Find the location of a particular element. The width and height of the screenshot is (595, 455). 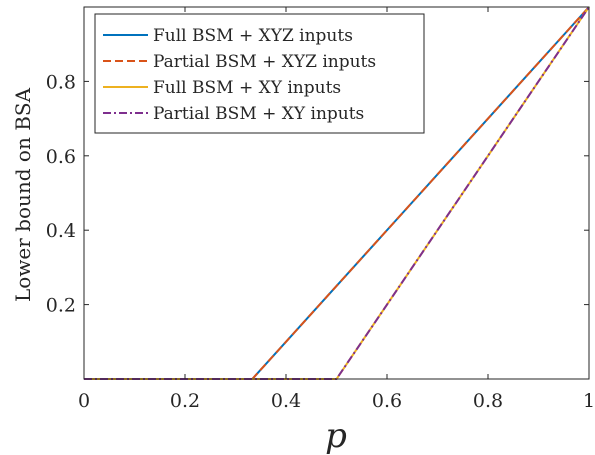

y-axis-label: Lower bound on BSA is located at coordinates (23, 194).